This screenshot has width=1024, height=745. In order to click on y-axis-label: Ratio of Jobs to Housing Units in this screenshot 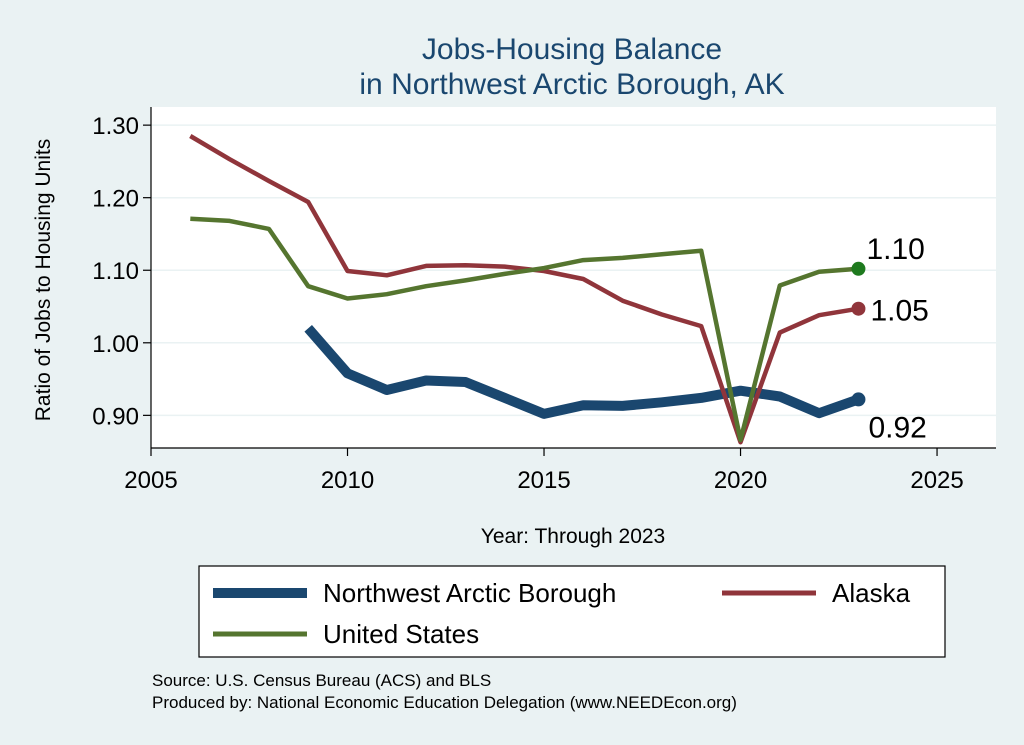, I will do `click(43, 280)`.